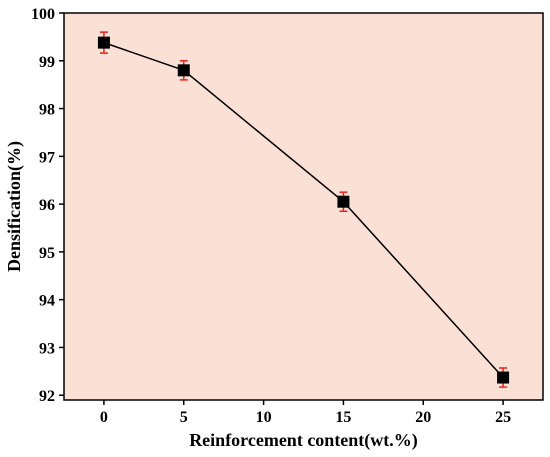 Image resolution: width=550 pixels, height=457 pixels. What do you see at coordinates (47, 348) in the screenshot?
I see `y-tick-label: 93` at bounding box center [47, 348].